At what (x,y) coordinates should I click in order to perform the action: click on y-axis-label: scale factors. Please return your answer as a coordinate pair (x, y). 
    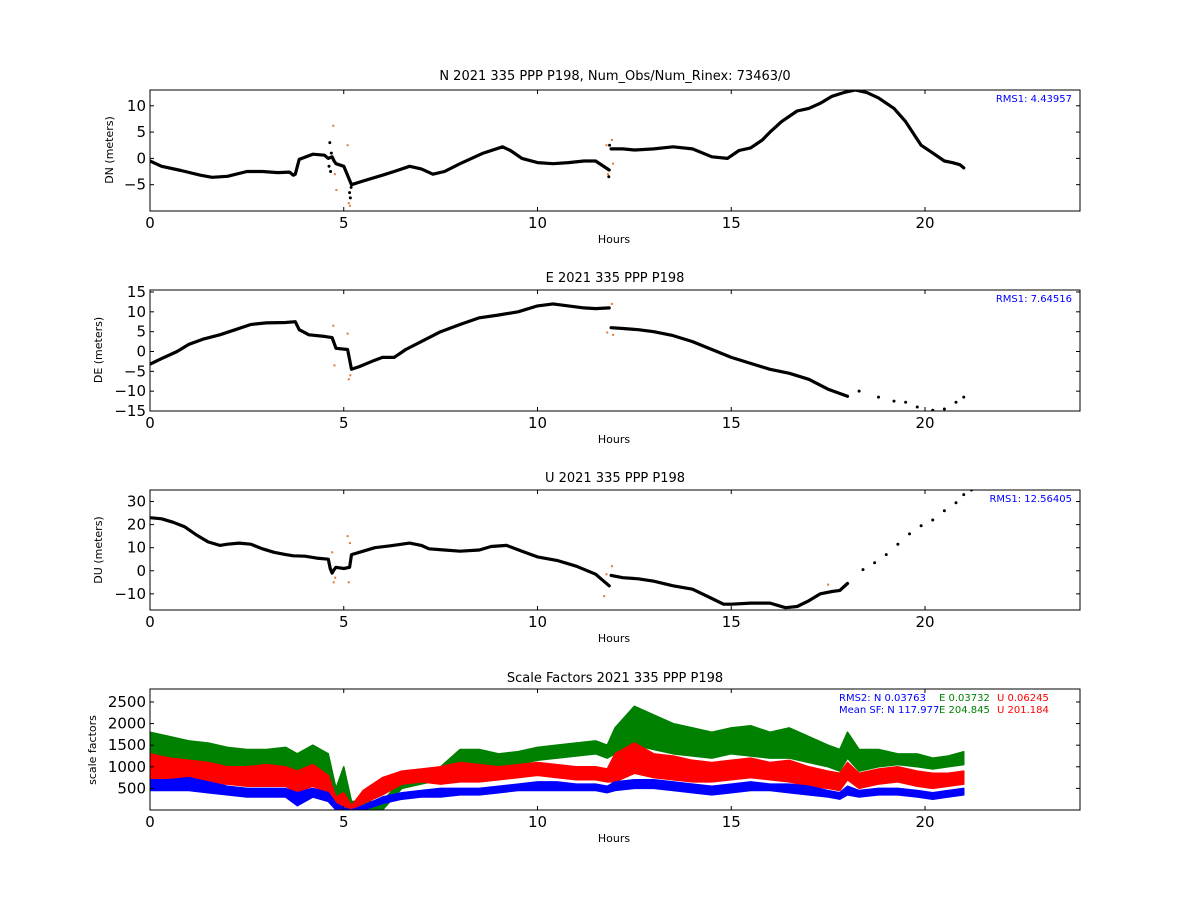
    Looking at the image, I should click on (92, 750).